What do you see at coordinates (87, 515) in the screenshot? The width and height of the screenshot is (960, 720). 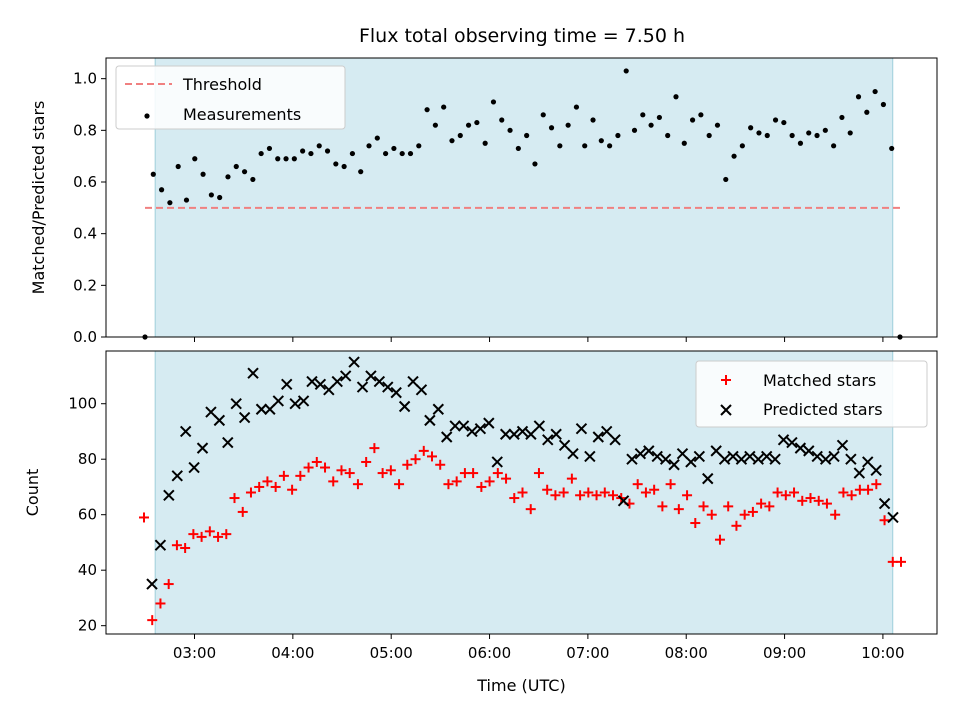 I see `bottom-y-ticks: 20 40 60 80 100` at bounding box center [87, 515].